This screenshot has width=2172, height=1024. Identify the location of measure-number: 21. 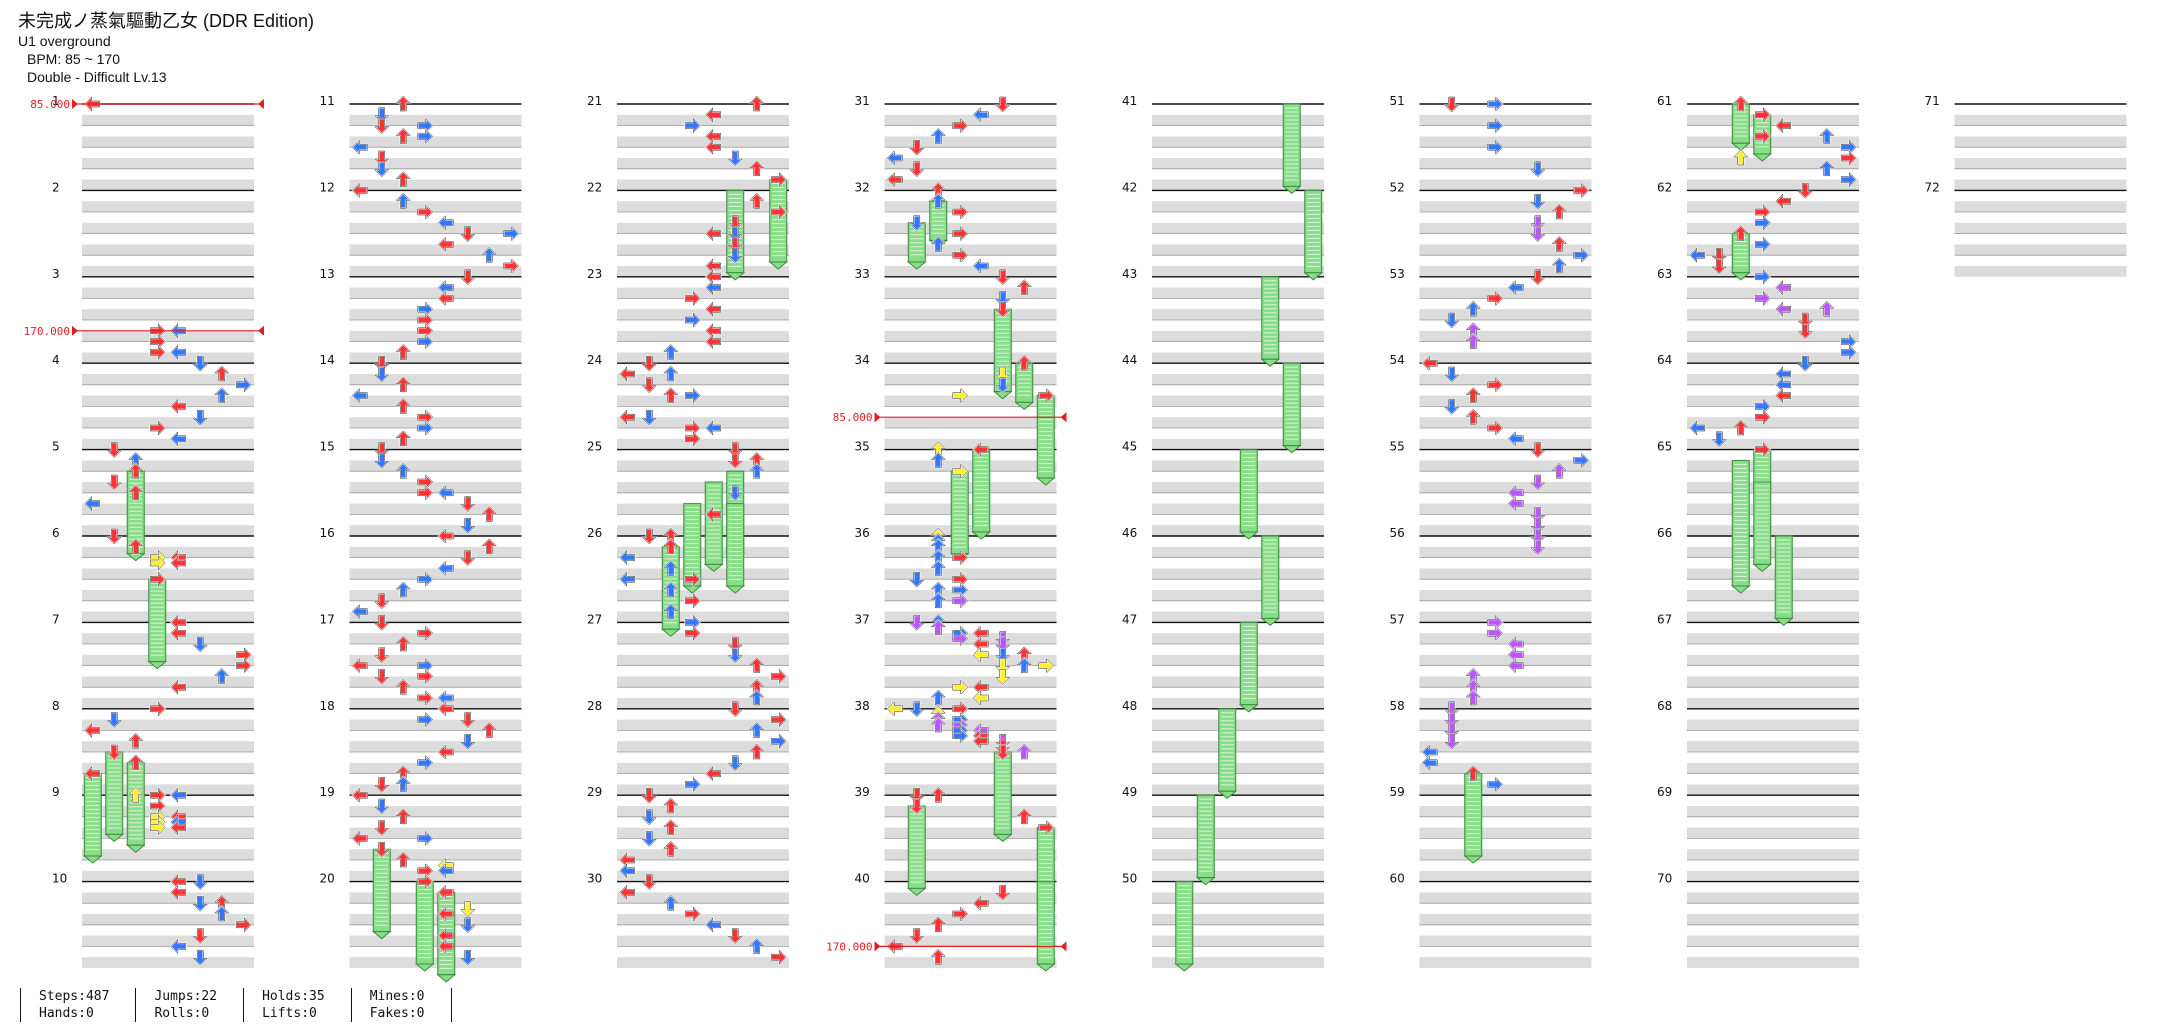
(594, 101).